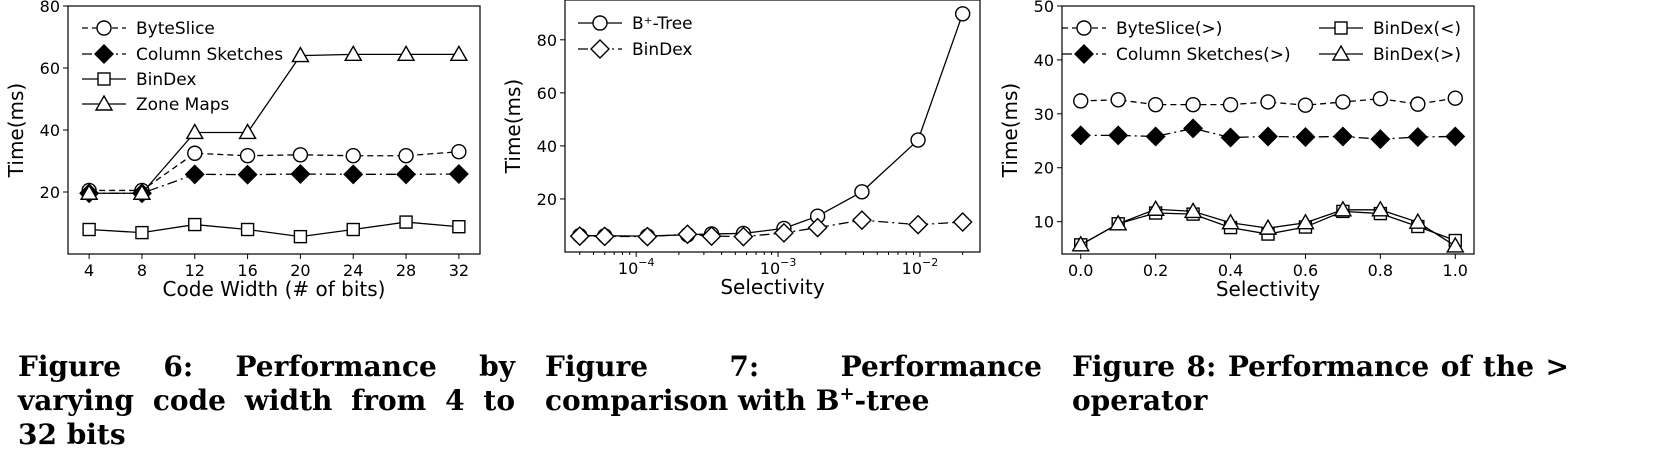 The height and width of the screenshot is (452, 1660). I want to click on caption-text-end: -tree, so click(892, 400).